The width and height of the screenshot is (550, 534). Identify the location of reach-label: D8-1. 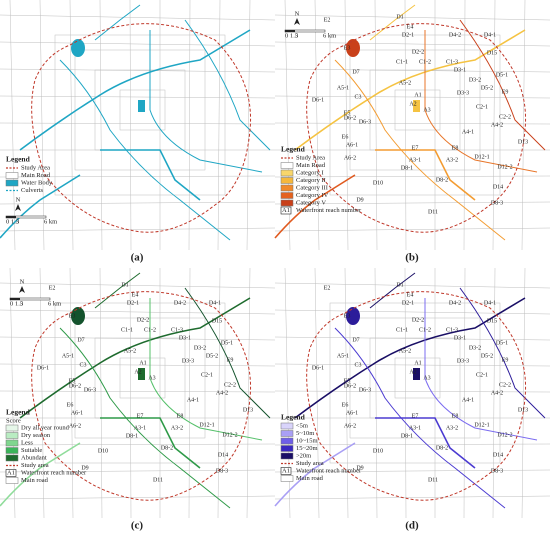
(407, 436).